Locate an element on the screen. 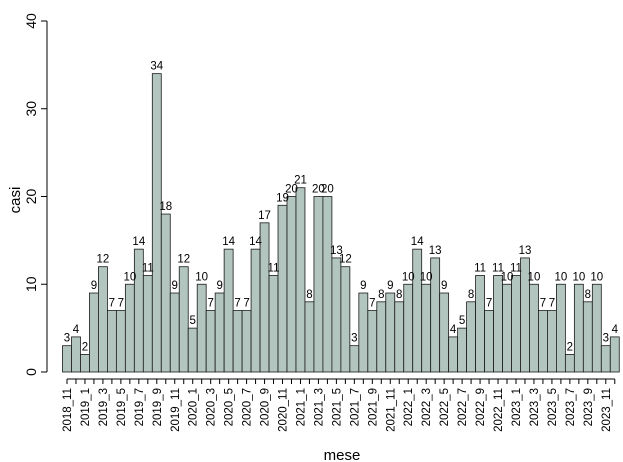 The height and width of the screenshot is (462, 623). data-label-2022_5: 9 is located at coordinates (444, 286).